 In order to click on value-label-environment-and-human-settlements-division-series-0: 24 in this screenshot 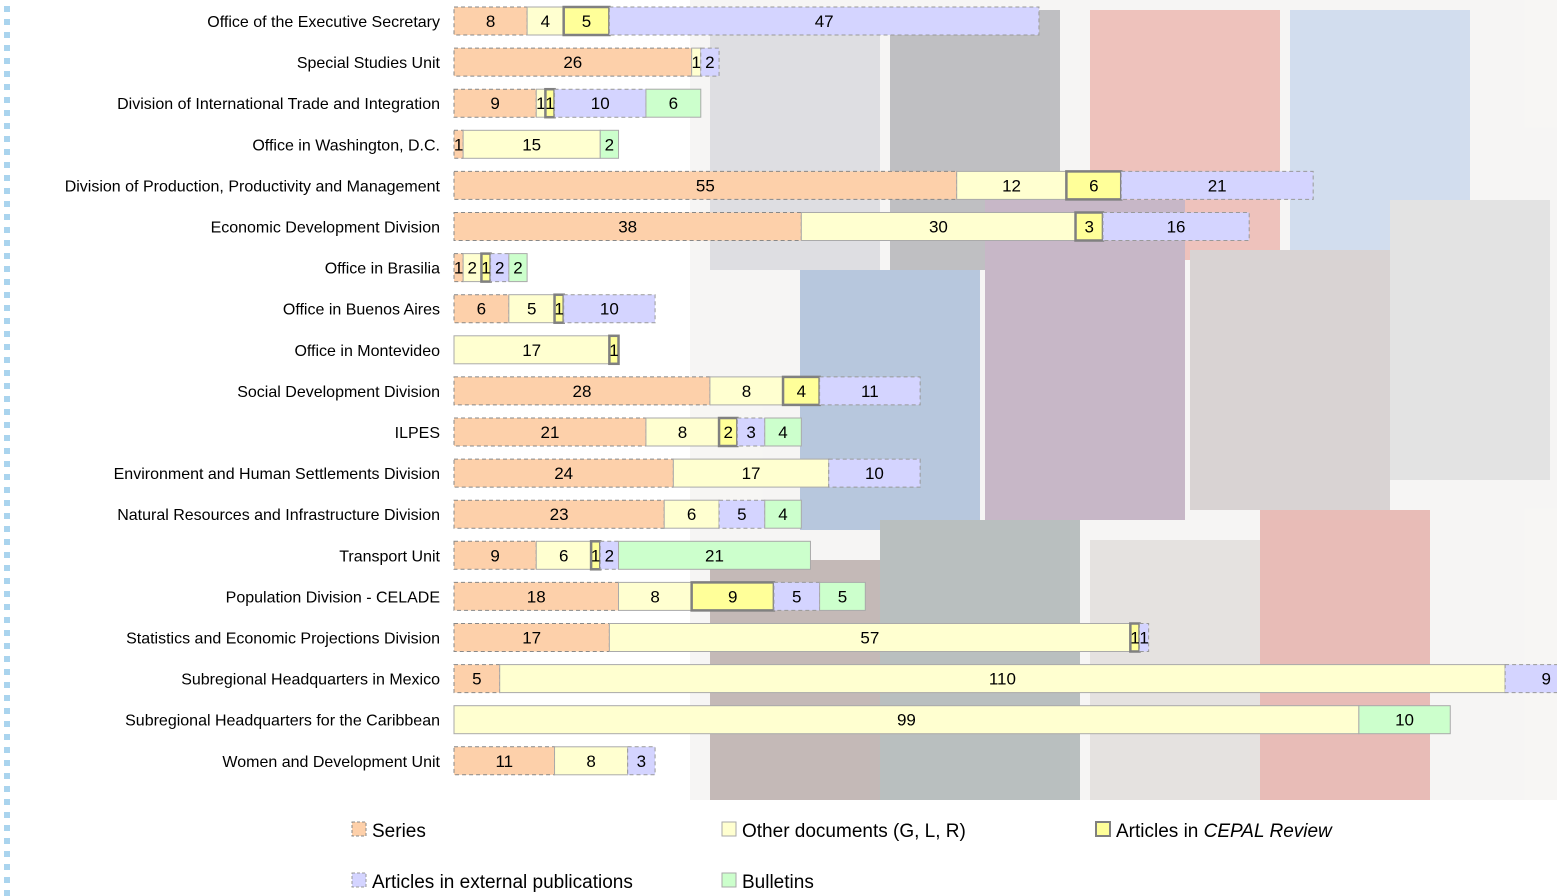, I will do `click(563, 473)`.